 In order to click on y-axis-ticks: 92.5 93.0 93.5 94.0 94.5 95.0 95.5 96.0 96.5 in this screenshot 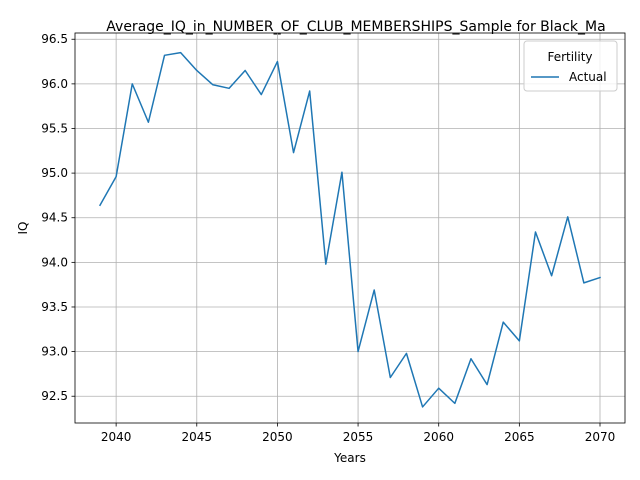, I will do `click(58, 217)`.